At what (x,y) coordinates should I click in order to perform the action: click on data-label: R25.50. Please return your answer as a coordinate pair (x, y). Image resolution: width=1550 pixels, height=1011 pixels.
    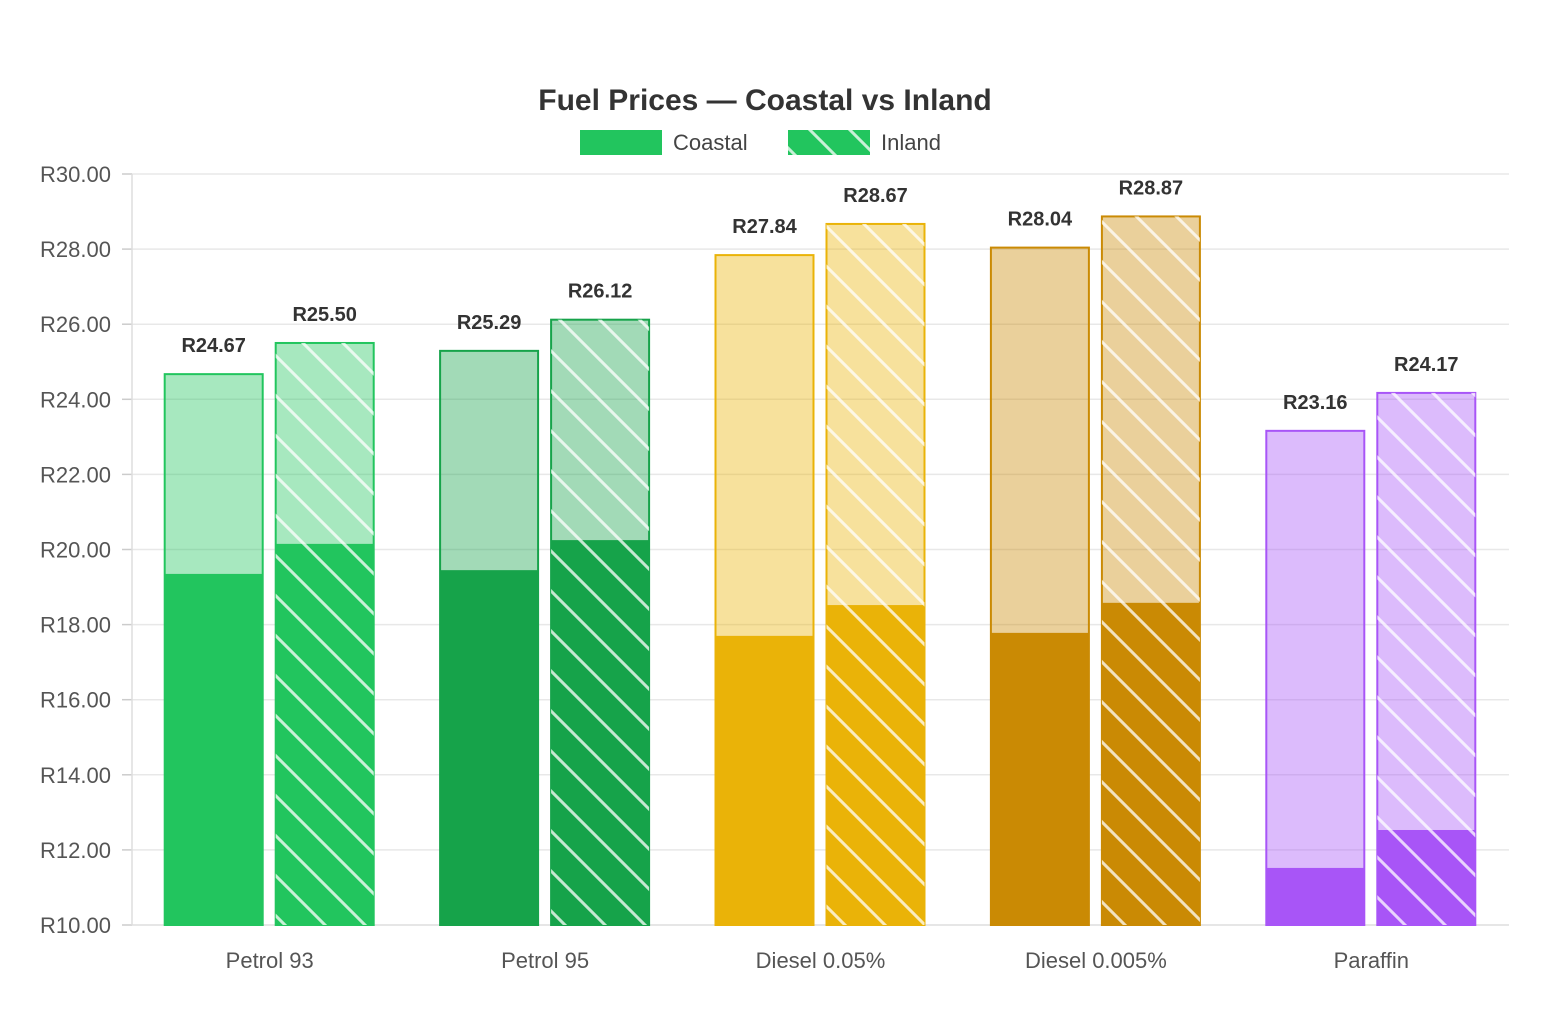
    Looking at the image, I should click on (324, 315).